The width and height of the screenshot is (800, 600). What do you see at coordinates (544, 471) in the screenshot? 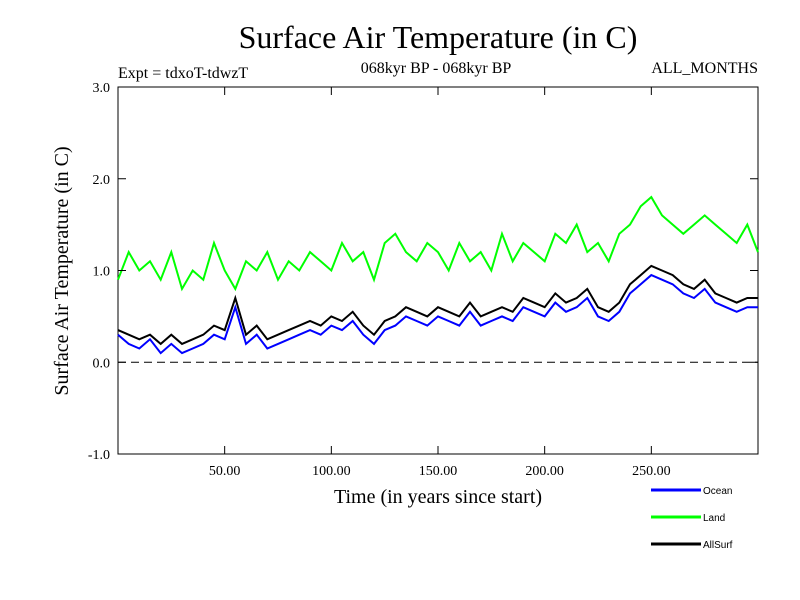
I see `x-tick-label: 200.00` at bounding box center [544, 471].